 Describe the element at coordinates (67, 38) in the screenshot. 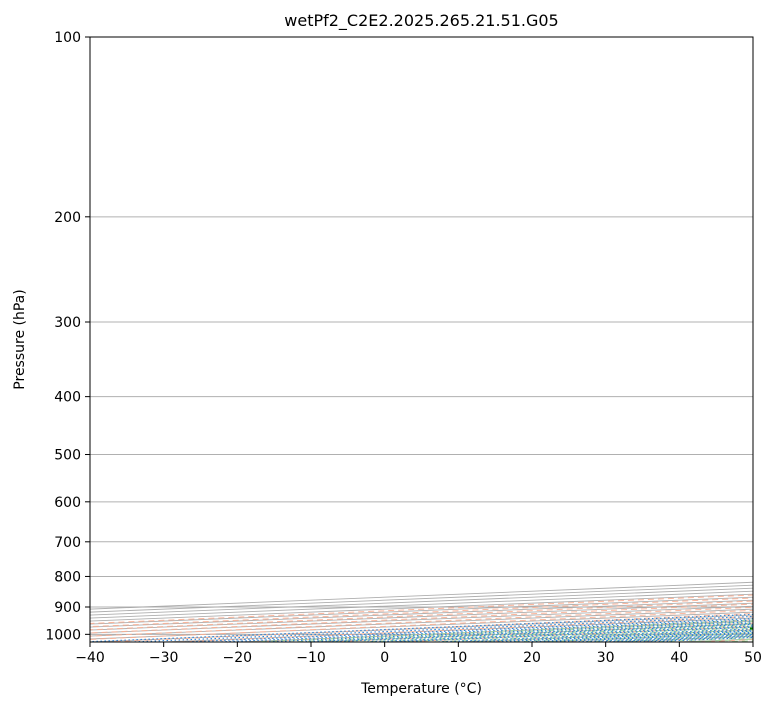

I see `y-tick-label: 100` at that location.